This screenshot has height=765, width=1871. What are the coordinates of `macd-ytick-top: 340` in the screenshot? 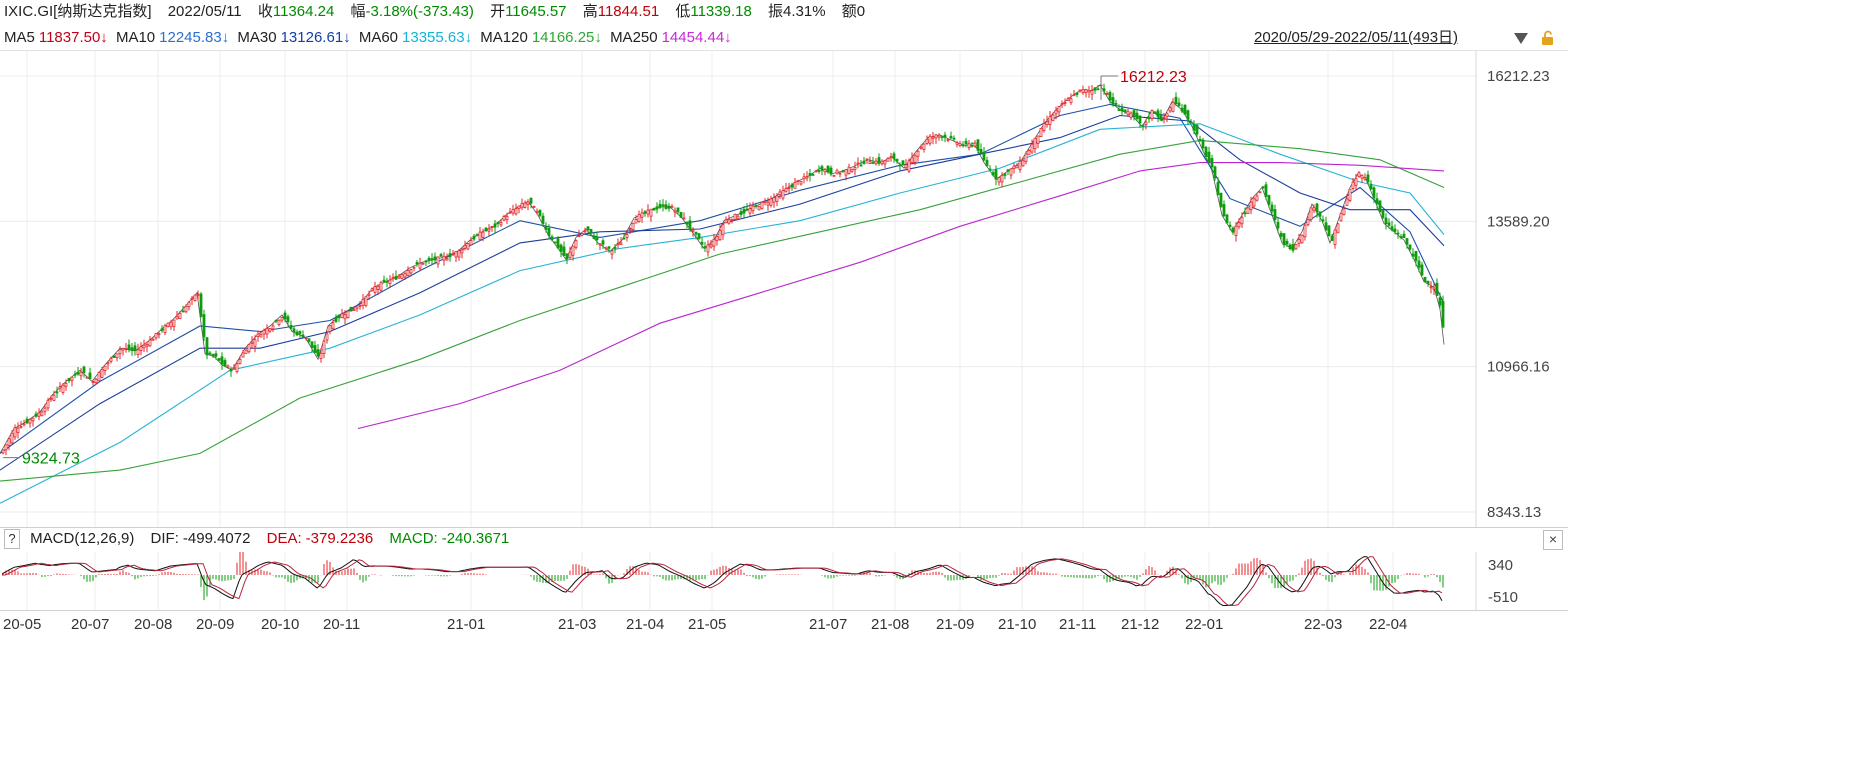 It's located at (1500, 565).